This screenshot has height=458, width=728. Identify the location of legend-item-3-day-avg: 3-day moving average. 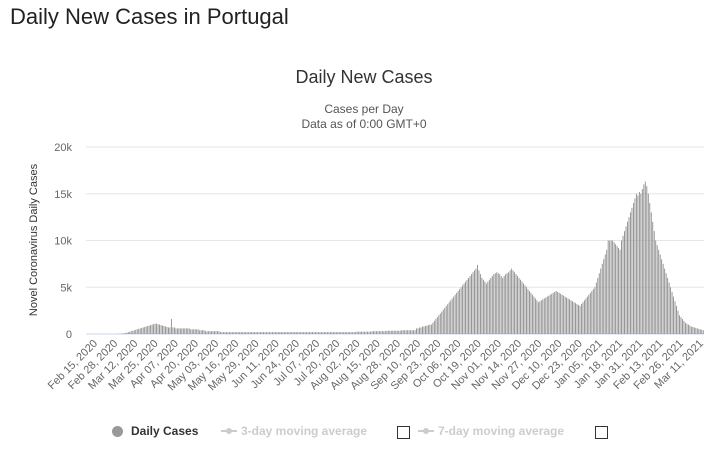
(294, 431).